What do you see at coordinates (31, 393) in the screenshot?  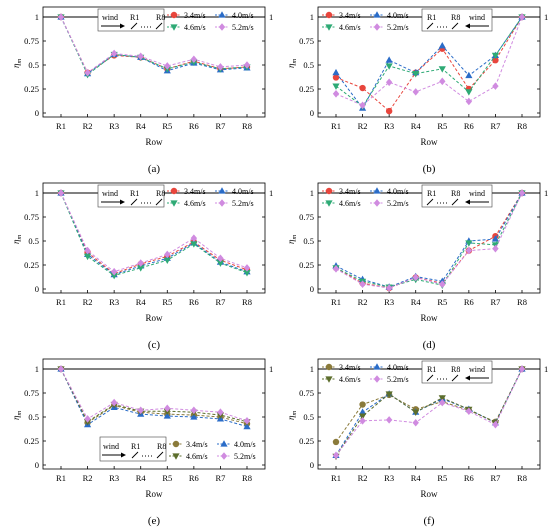 I see `y-tick-label: 0.75` at bounding box center [31, 393].